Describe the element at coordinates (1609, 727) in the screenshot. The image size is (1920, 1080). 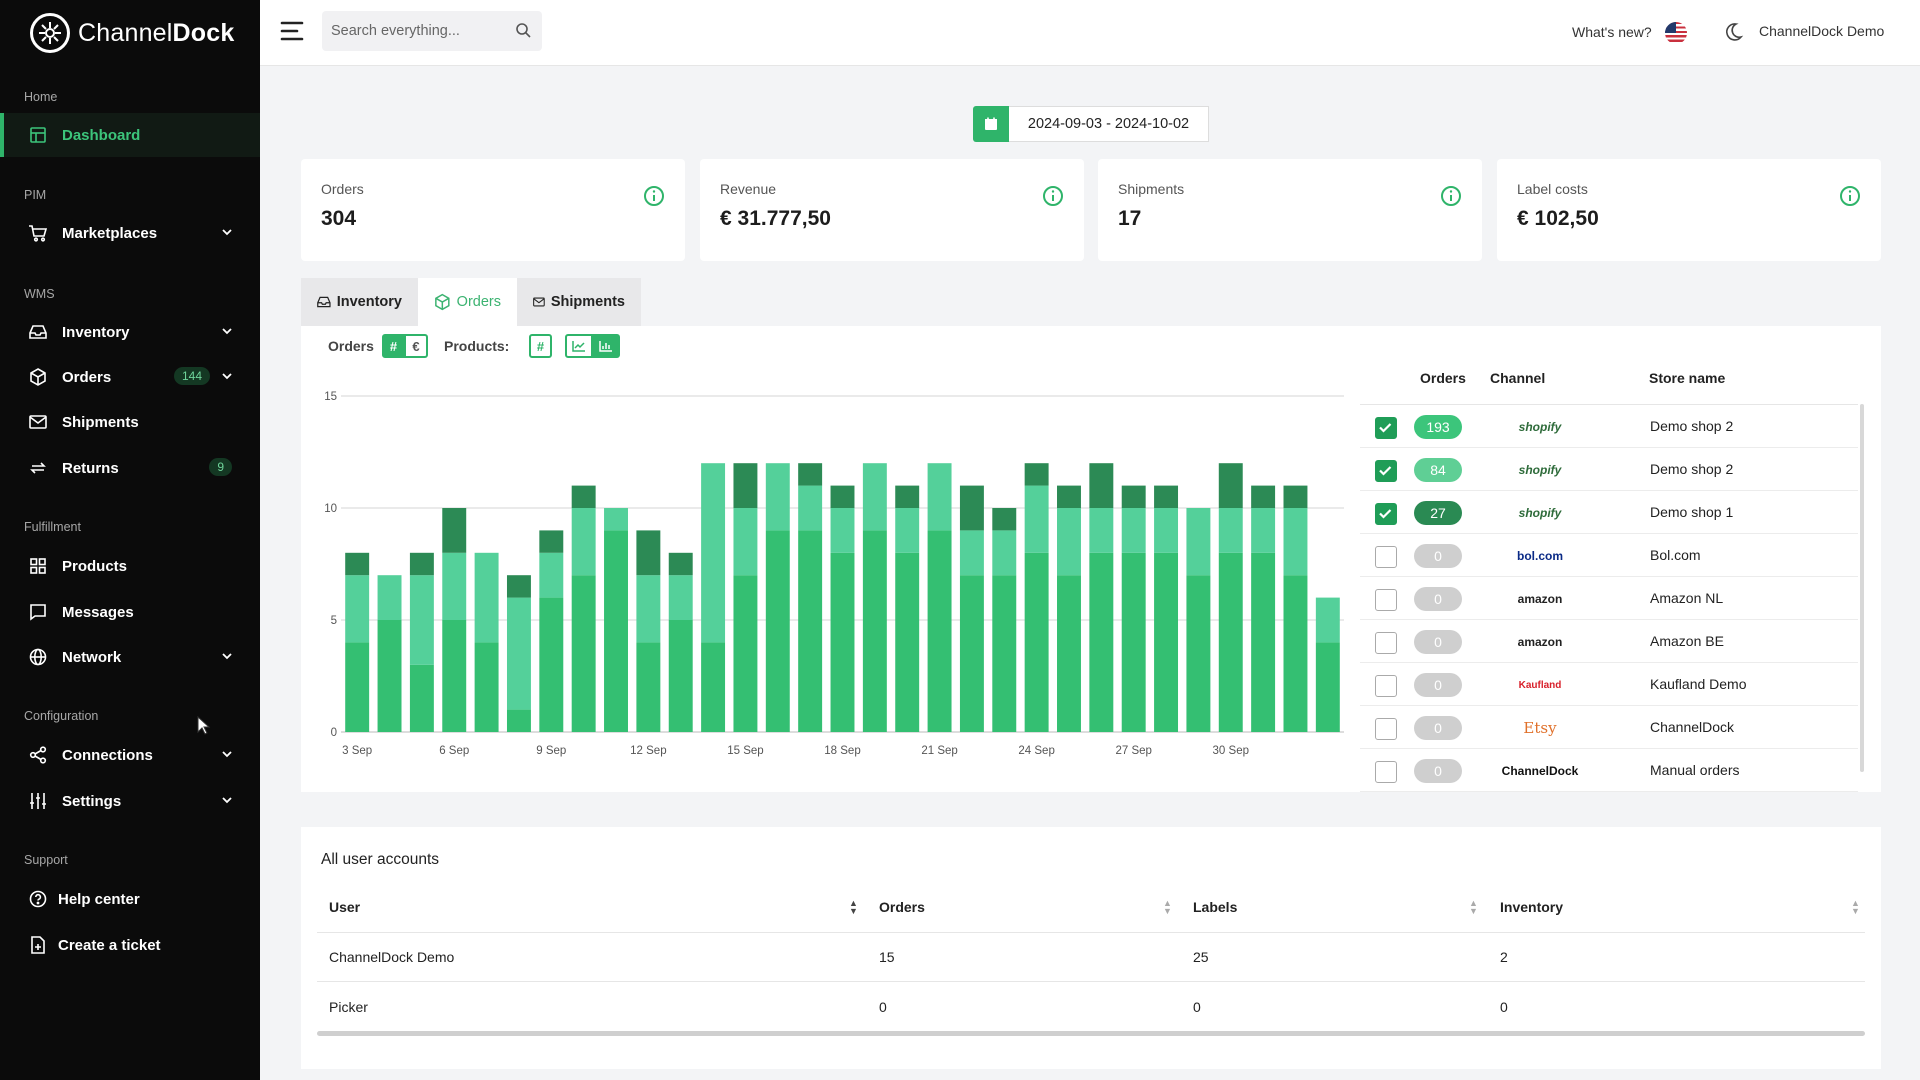
I see `channel-row: 0 Etsy ChannelDock` at that location.